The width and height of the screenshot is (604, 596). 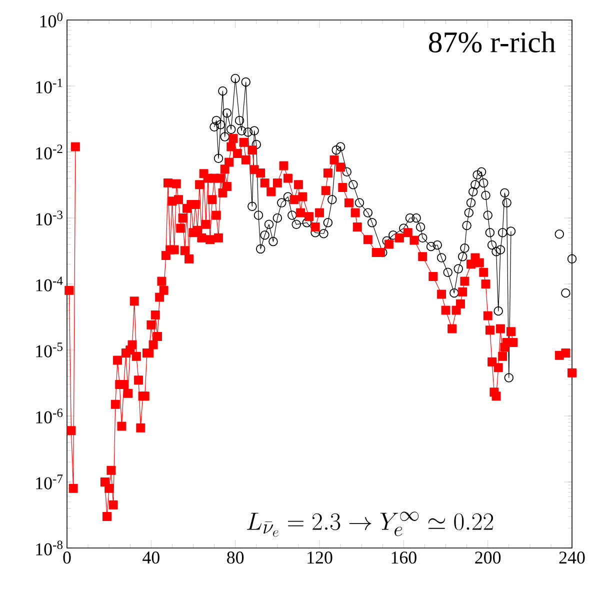 What do you see at coordinates (49, 86) in the screenshot?
I see `y-tick-label: 10$^{-1}$` at bounding box center [49, 86].